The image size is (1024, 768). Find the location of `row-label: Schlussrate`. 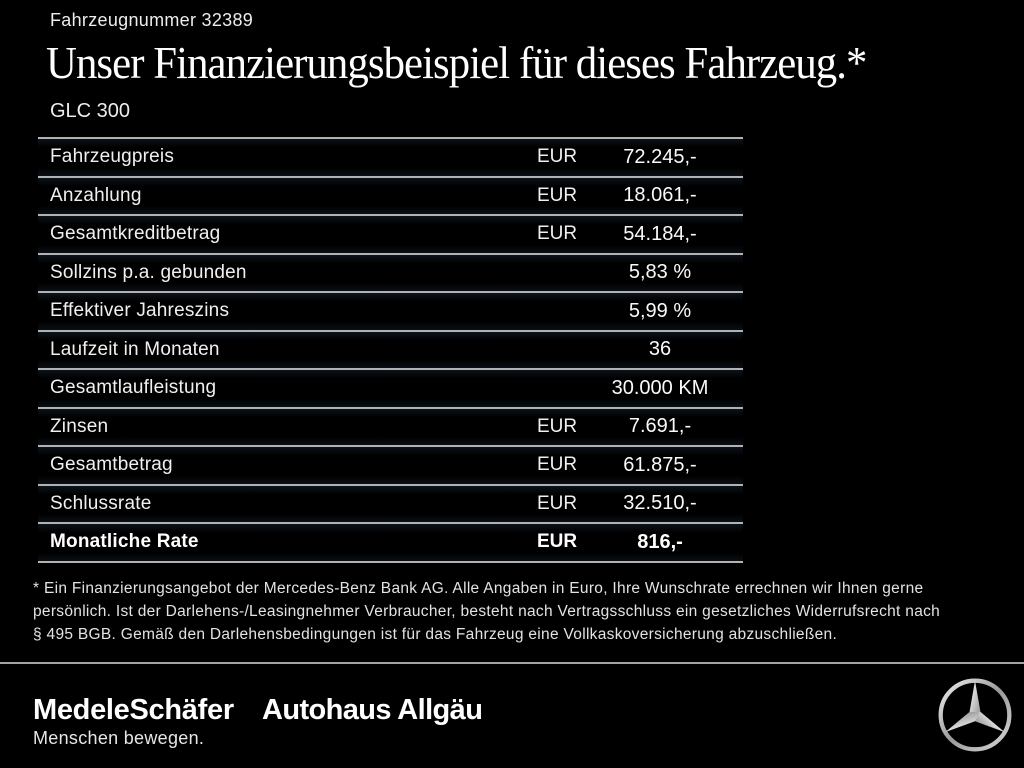

row-label: Schlussrate is located at coordinates (101, 503).